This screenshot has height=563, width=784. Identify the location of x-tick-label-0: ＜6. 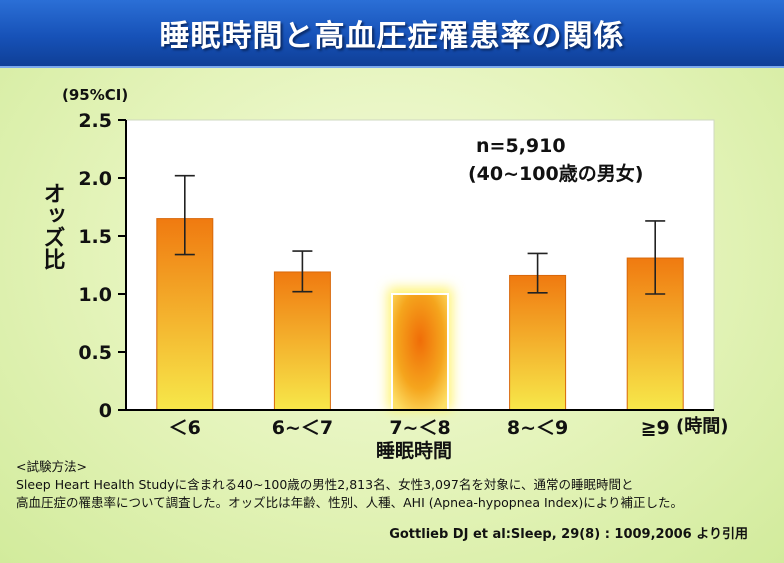
(185, 428).